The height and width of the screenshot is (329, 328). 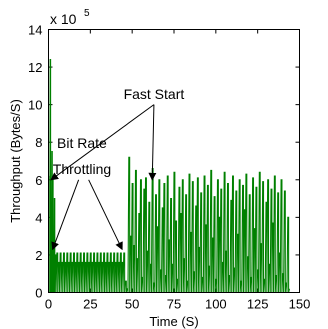 I want to click on y-multiplier-base: x 10, so click(x=63, y=19).